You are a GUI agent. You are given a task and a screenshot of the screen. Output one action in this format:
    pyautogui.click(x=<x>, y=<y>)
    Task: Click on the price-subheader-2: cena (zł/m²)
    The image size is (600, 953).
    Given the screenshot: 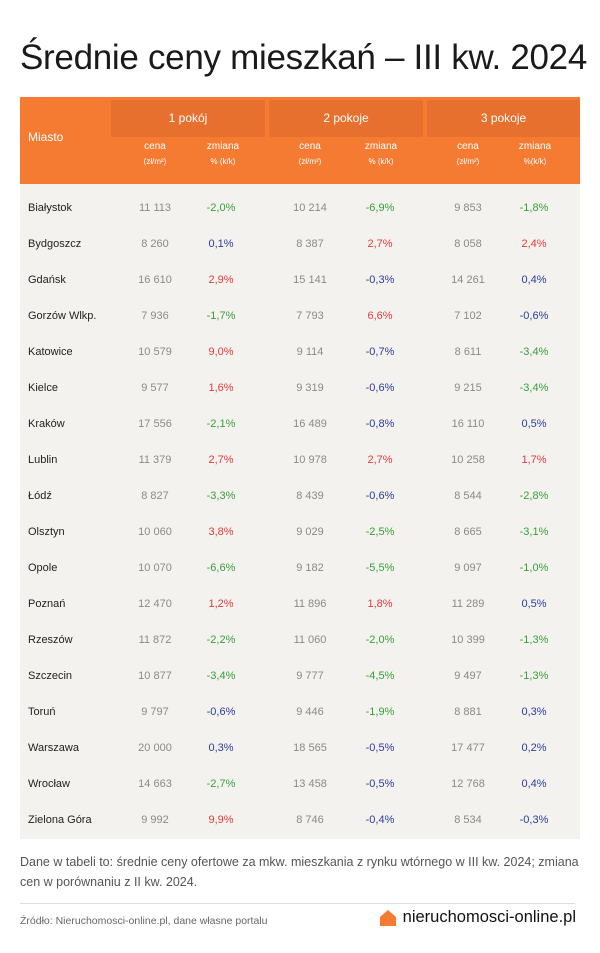 What is the action you would take?
    pyautogui.click(x=310, y=153)
    